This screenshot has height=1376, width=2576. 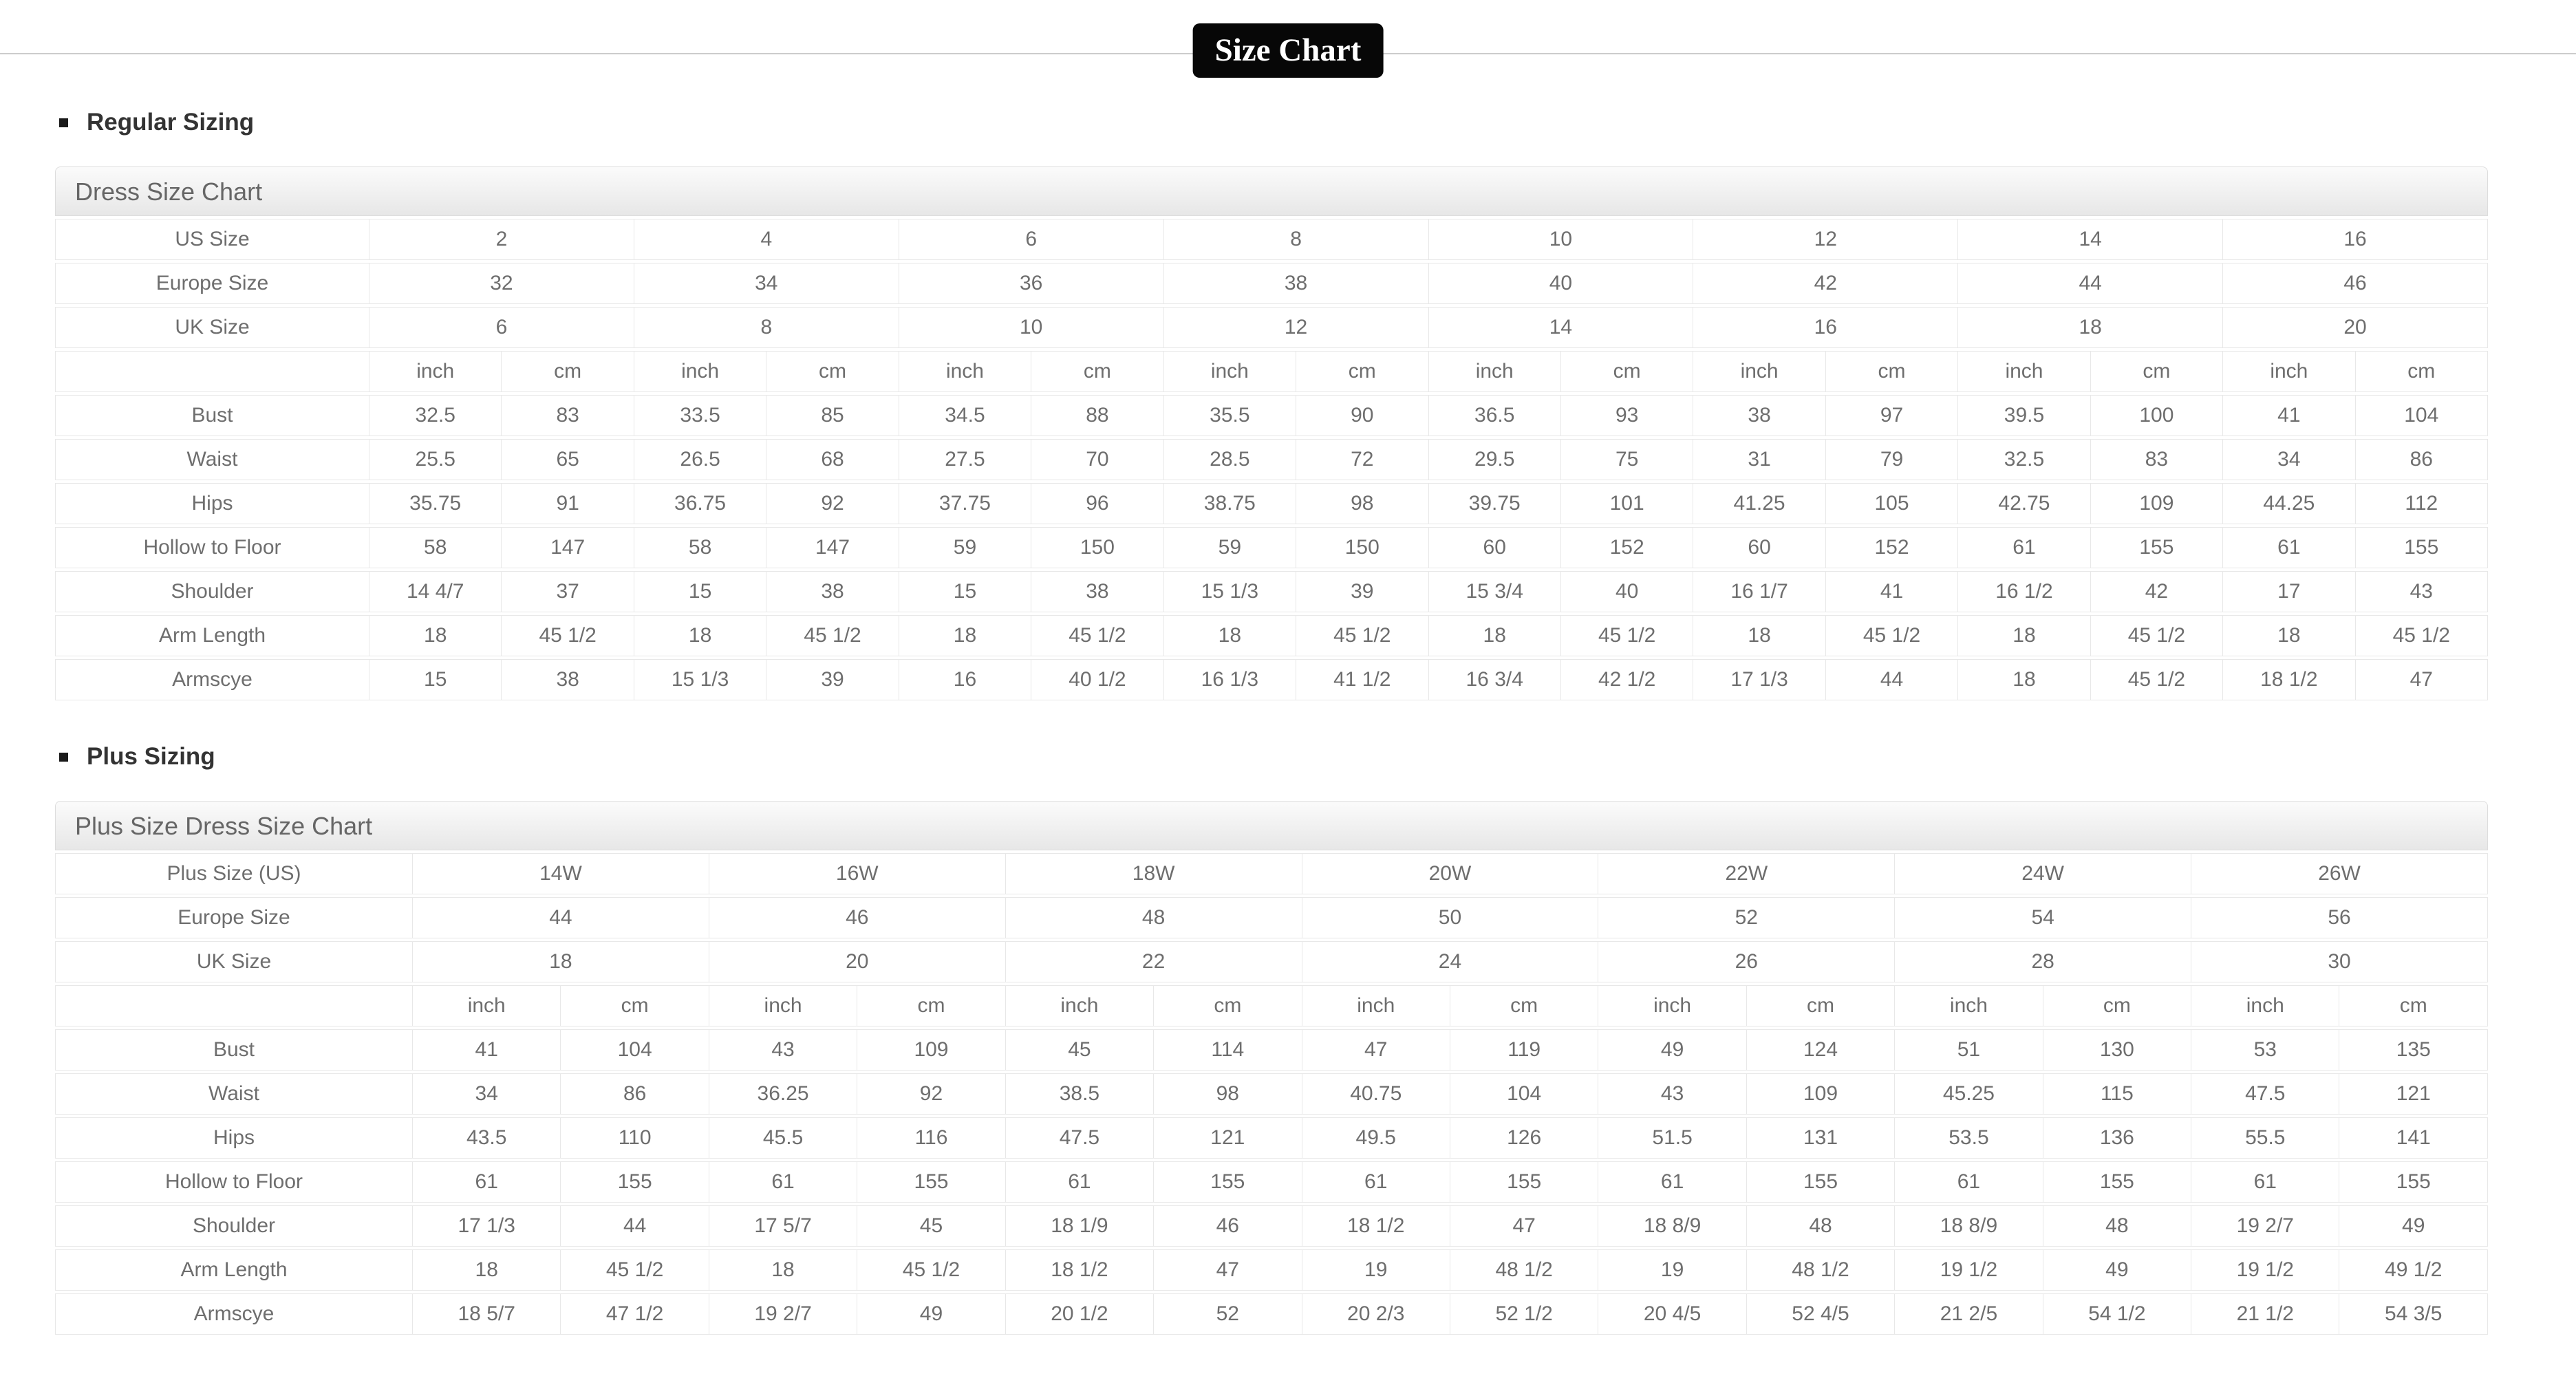 What do you see at coordinates (1969, 1314) in the screenshot?
I see `measure-value-cell: 21 2/5` at bounding box center [1969, 1314].